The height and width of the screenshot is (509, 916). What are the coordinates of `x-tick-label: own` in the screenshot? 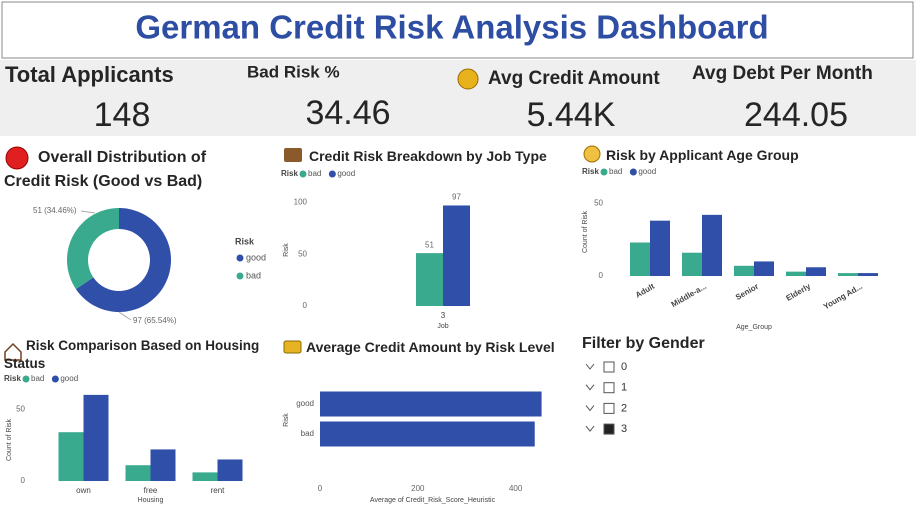 It's located at (83, 490).